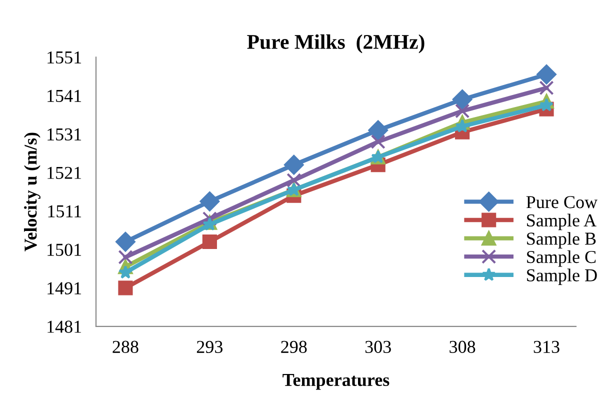 The height and width of the screenshot is (408, 600). What do you see at coordinates (209, 346) in the screenshot?
I see `x-tick-label: 293` at bounding box center [209, 346].